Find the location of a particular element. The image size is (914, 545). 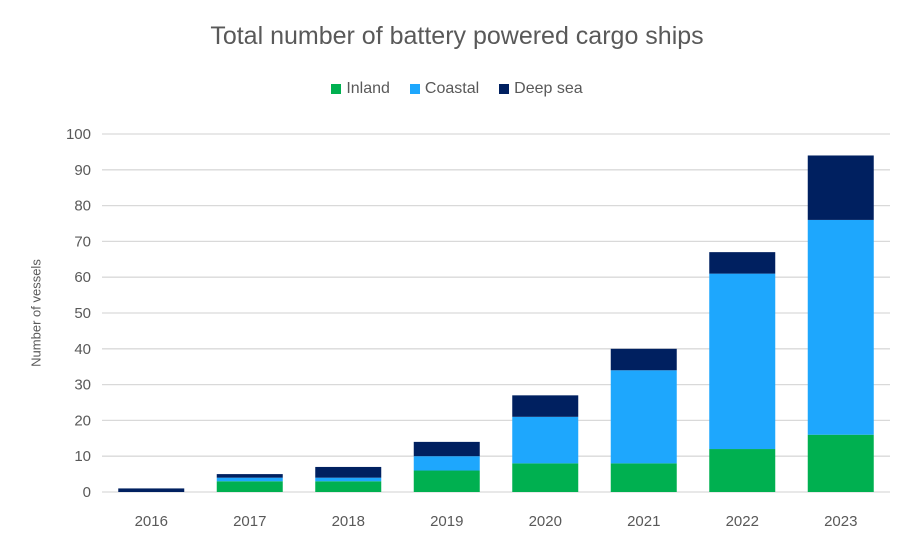

bar-deep-sea-2017 is located at coordinates (249, 476).